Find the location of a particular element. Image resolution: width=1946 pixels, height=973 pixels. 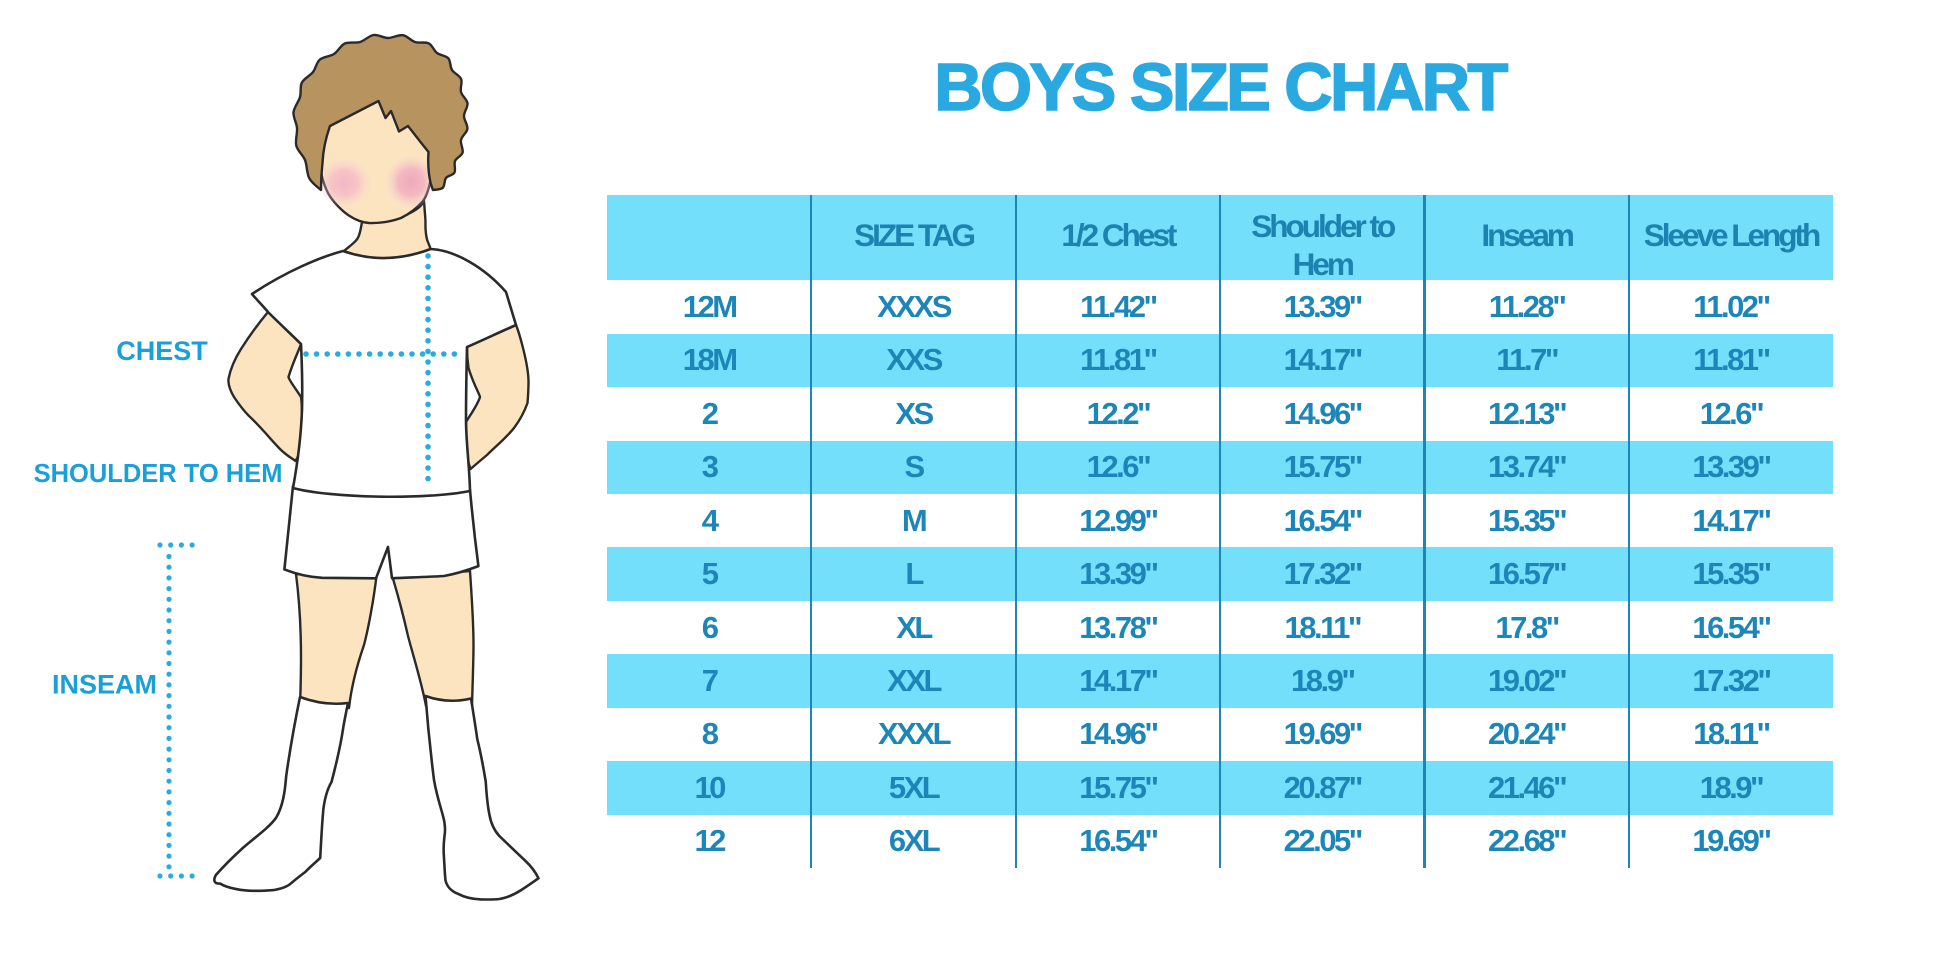

svg-text: INSEAM is located at coordinates (104, 685).